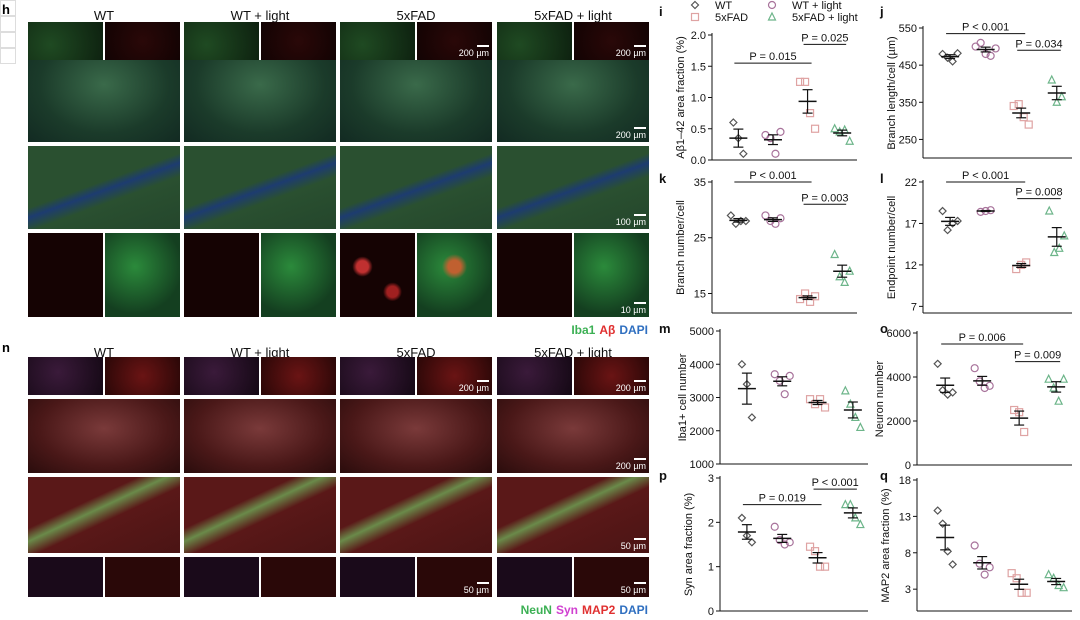 The height and width of the screenshot is (620, 1080). Describe the element at coordinates (908, 66) in the screenshot. I see `y-tick-label: 450` at that location.